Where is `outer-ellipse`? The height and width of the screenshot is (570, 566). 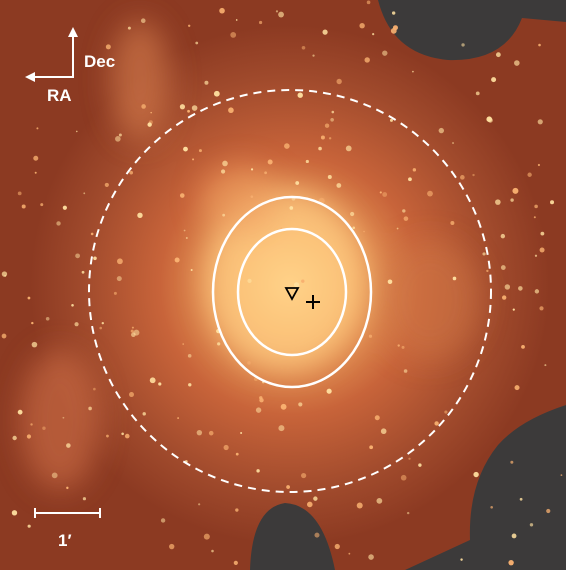 outer-ellipse is located at coordinates (292, 292).